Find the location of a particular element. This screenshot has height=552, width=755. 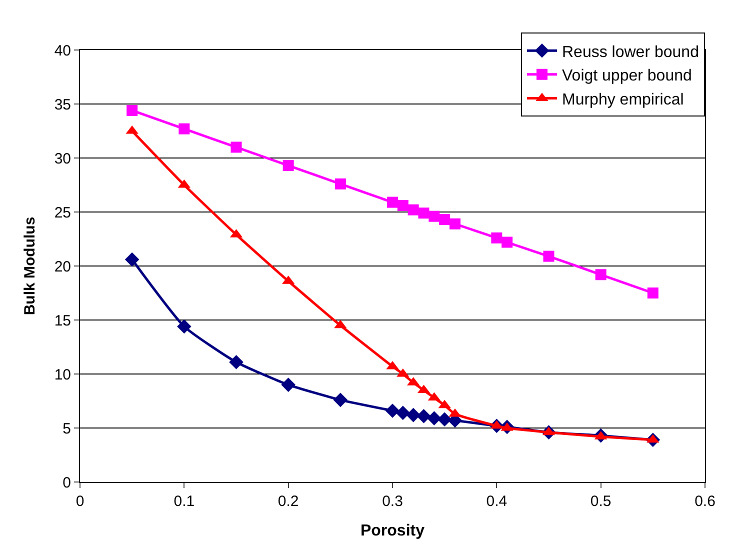

y-tick-label: 25 is located at coordinates (62, 213).